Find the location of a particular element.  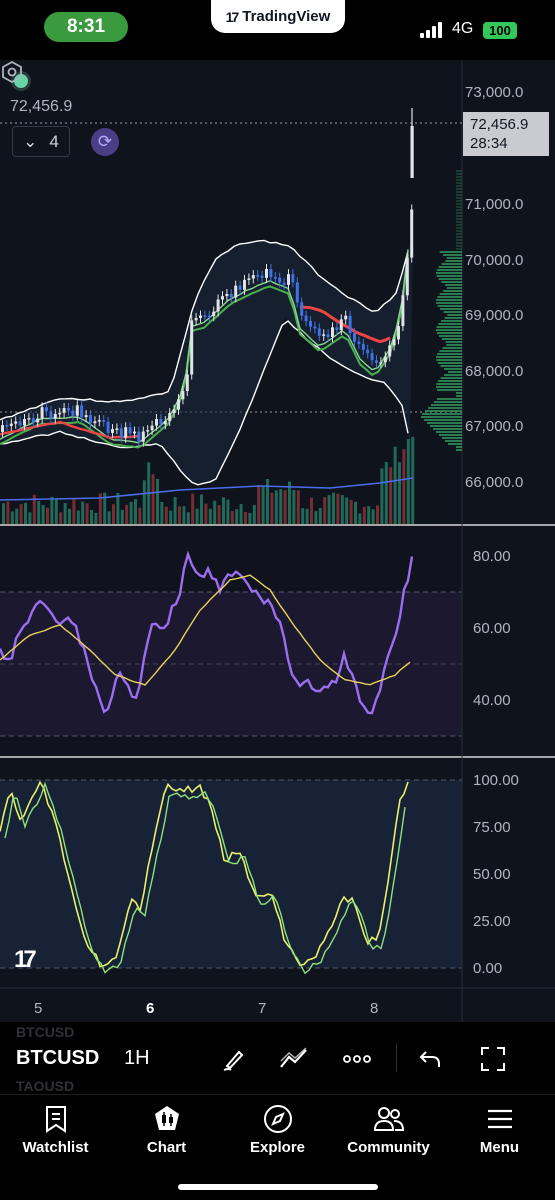

nav-chart: Chart is located at coordinates (166, 1129).